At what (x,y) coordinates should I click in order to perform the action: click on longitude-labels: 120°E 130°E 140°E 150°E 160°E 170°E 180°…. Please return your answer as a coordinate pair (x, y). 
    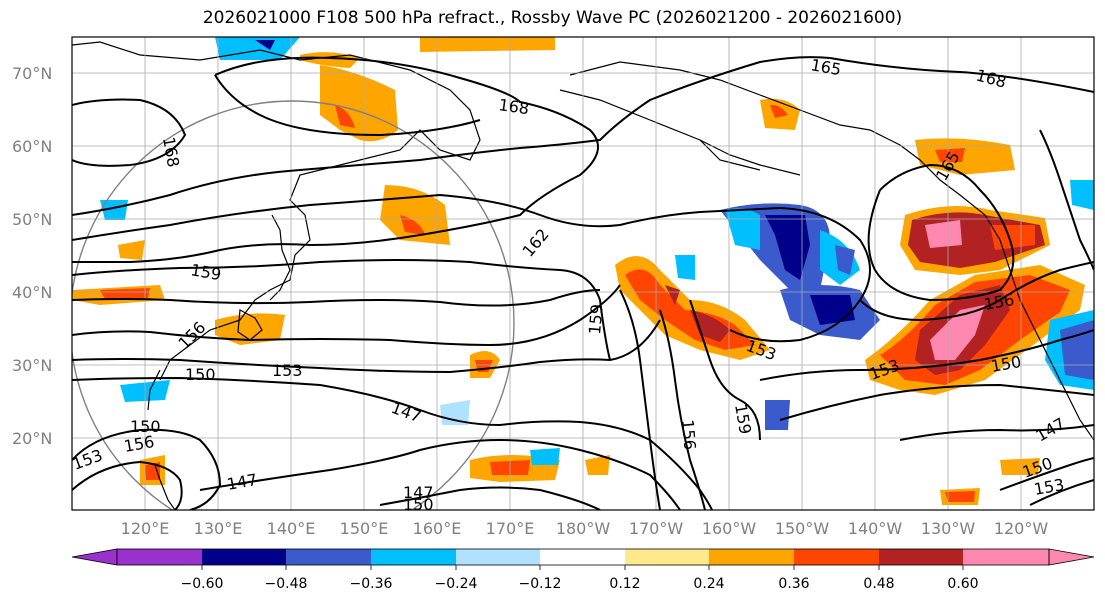
    Looking at the image, I should click on (585, 528).